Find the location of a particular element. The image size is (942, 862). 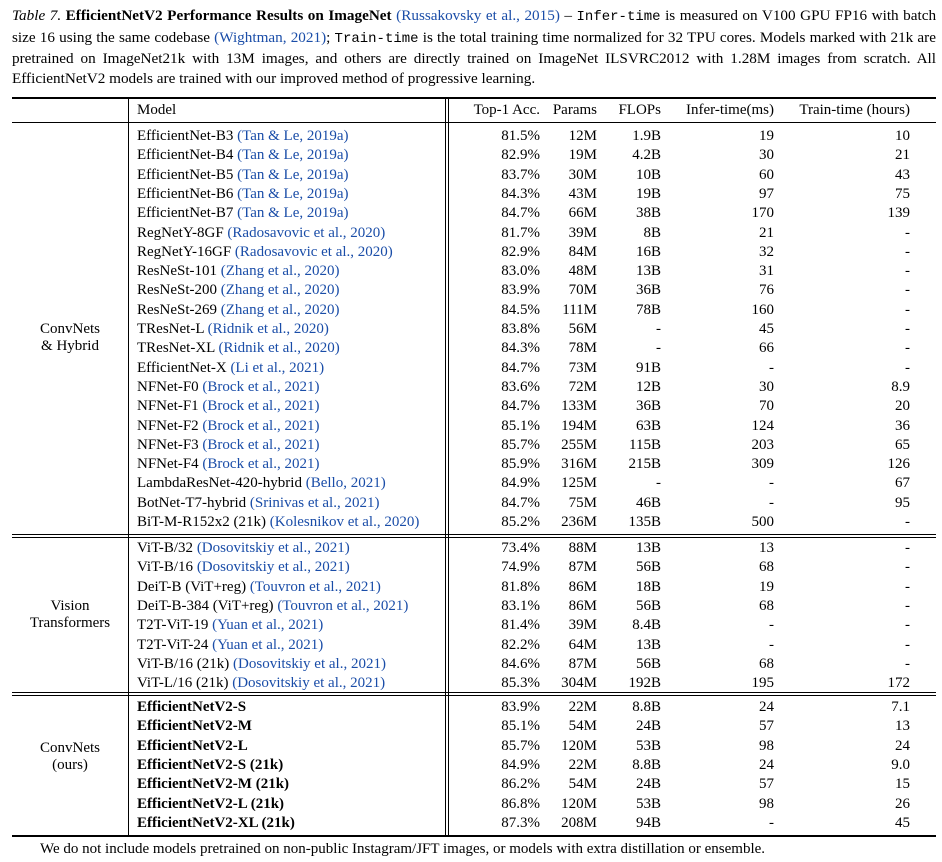

cell-flops: 53B is located at coordinates (648, 803).